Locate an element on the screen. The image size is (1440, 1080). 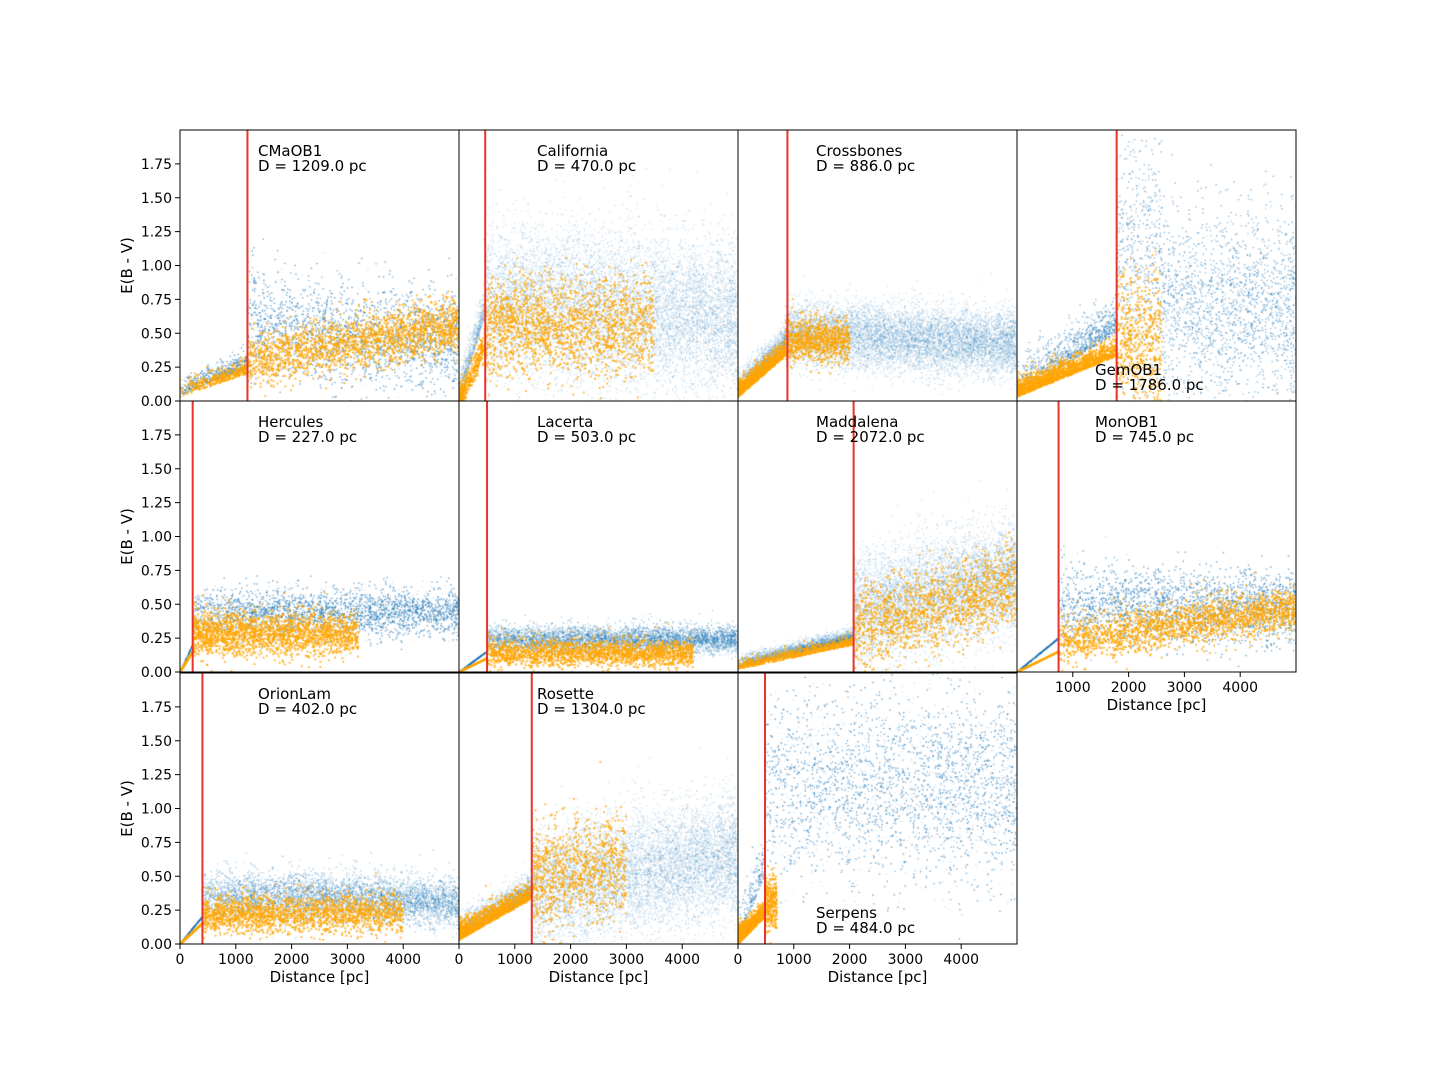
distance-label: D = 1304.0 pc is located at coordinates (591, 709).